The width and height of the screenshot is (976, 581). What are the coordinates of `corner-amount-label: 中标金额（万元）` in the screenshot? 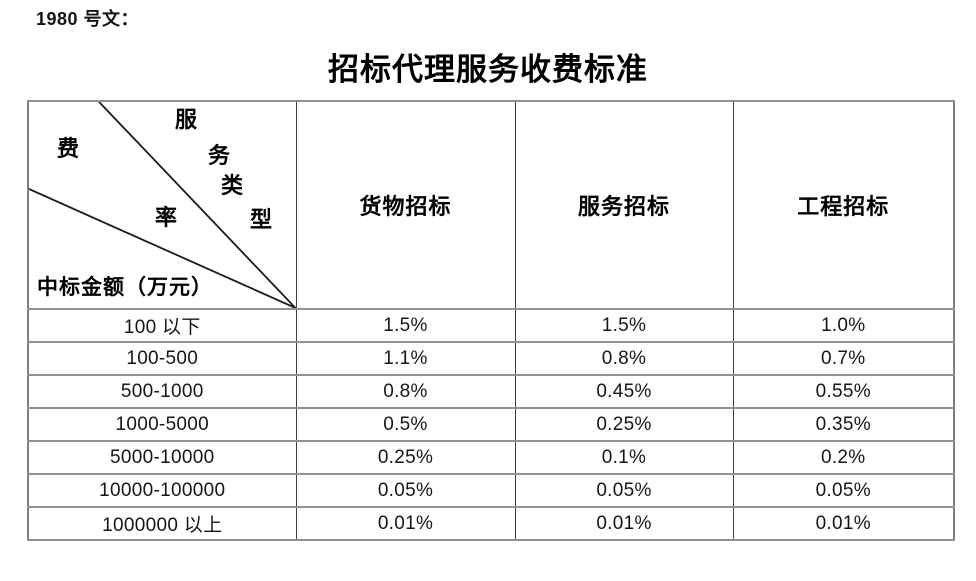 It's located at (125, 287).